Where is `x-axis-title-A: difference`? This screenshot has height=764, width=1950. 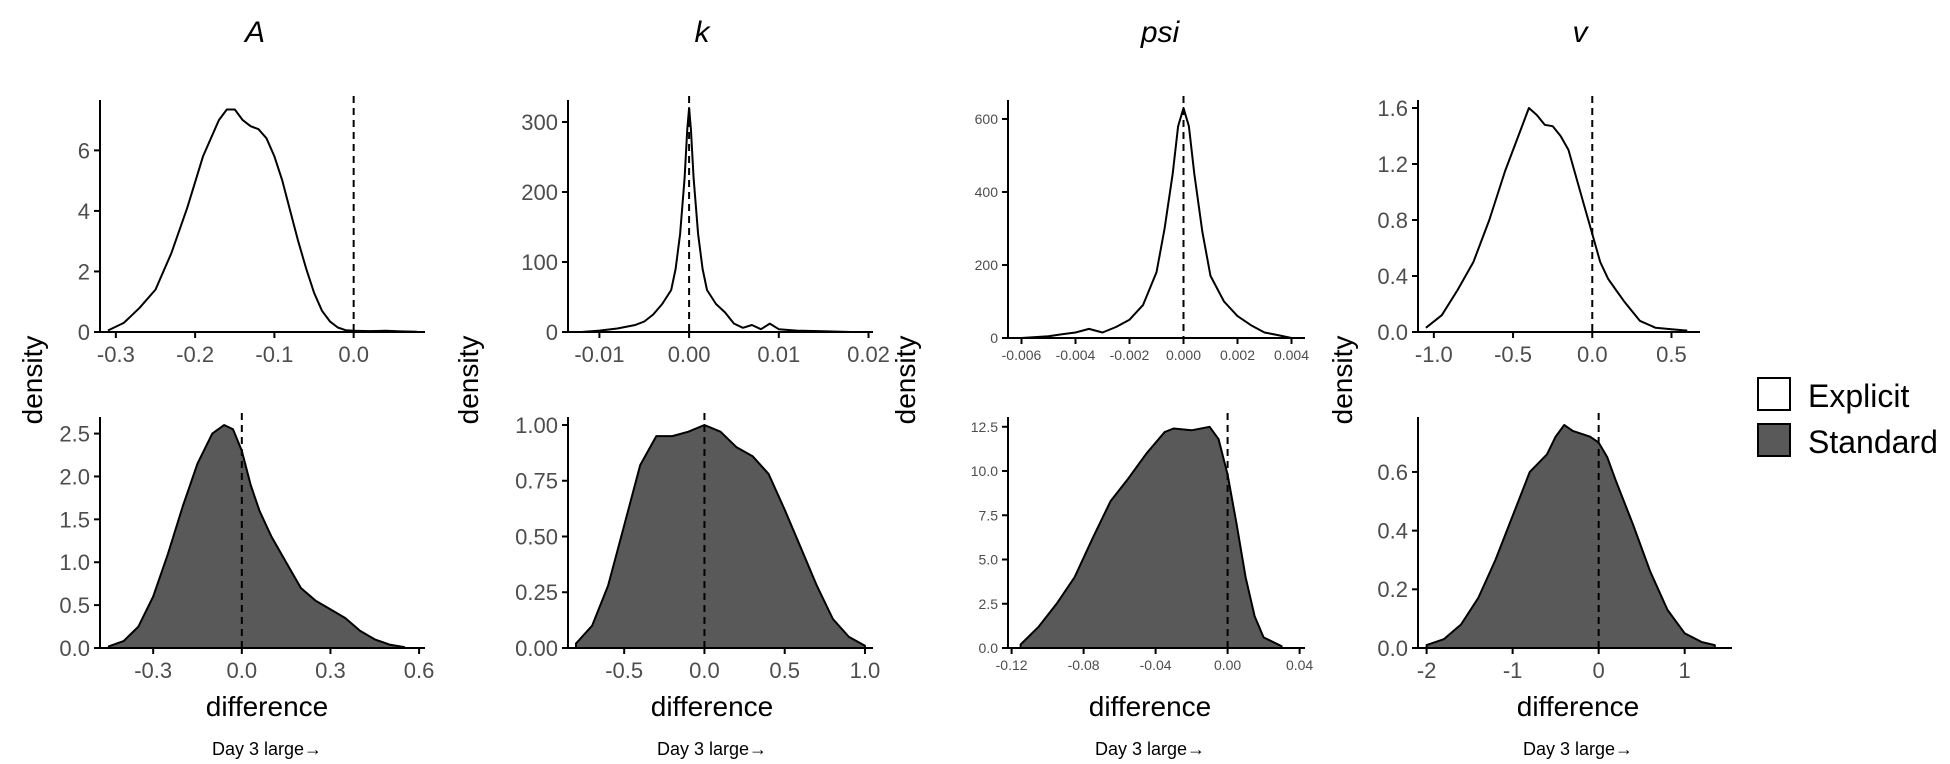
x-axis-title-A: difference is located at coordinates (267, 706).